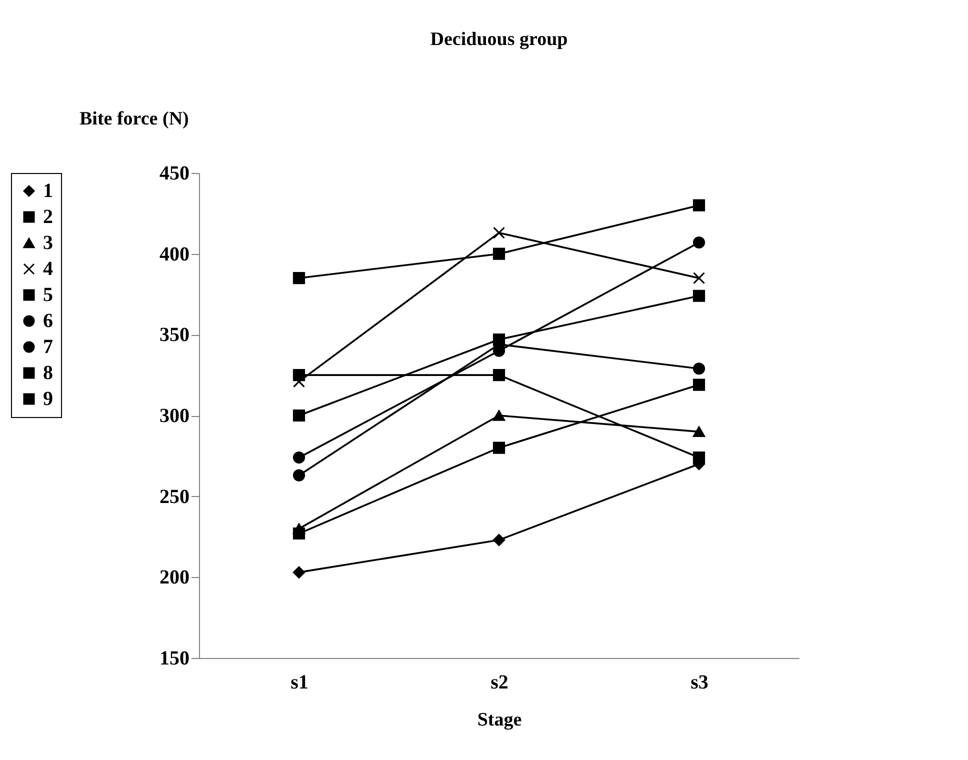 The width and height of the screenshot is (968, 760). What do you see at coordinates (48, 399) in the screenshot?
I see `legend-label: 9` at bounding box center [48, 399].